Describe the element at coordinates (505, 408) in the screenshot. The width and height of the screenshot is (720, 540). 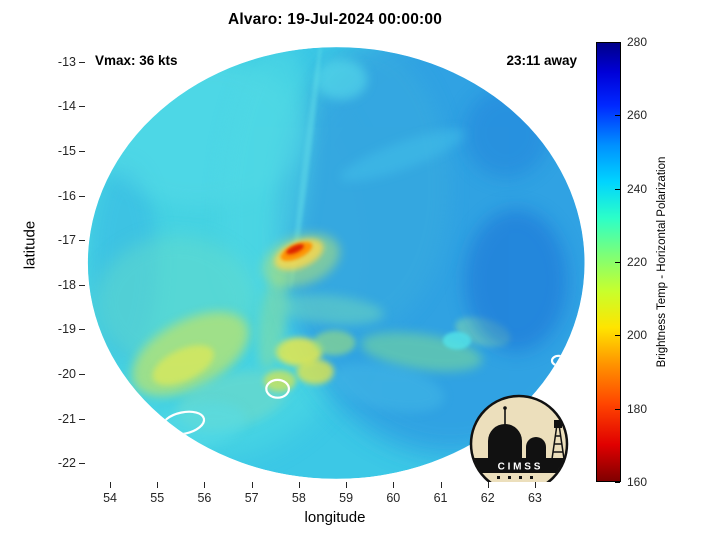
I see `logo-antenna-top` at that location.